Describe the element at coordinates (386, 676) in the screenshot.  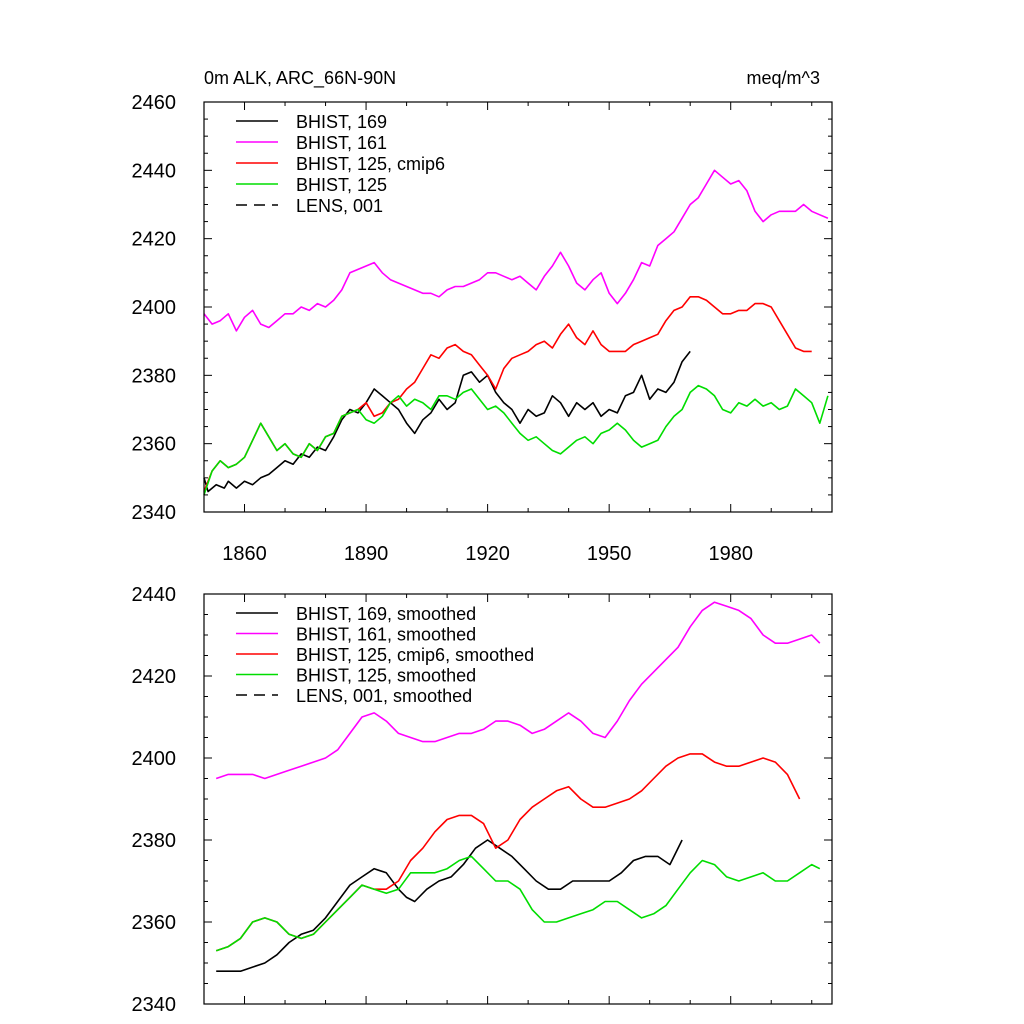
I see `legend-label: BHIST, 125, smoothed` at that location.